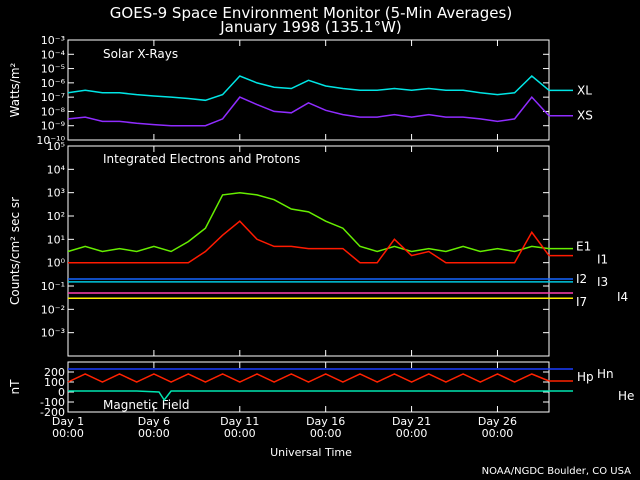  What do you see at coordinates (53, 40) in the screenshot?
I see `y-tick-label-0: 10⁻³` at bounding box center [53, 40].